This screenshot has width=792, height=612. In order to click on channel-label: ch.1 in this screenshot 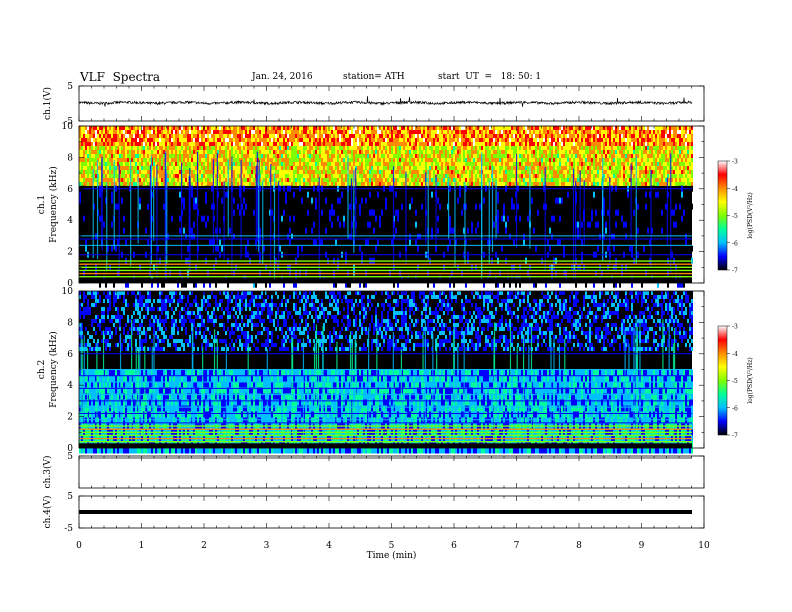, I will do `click(42, 204)`.